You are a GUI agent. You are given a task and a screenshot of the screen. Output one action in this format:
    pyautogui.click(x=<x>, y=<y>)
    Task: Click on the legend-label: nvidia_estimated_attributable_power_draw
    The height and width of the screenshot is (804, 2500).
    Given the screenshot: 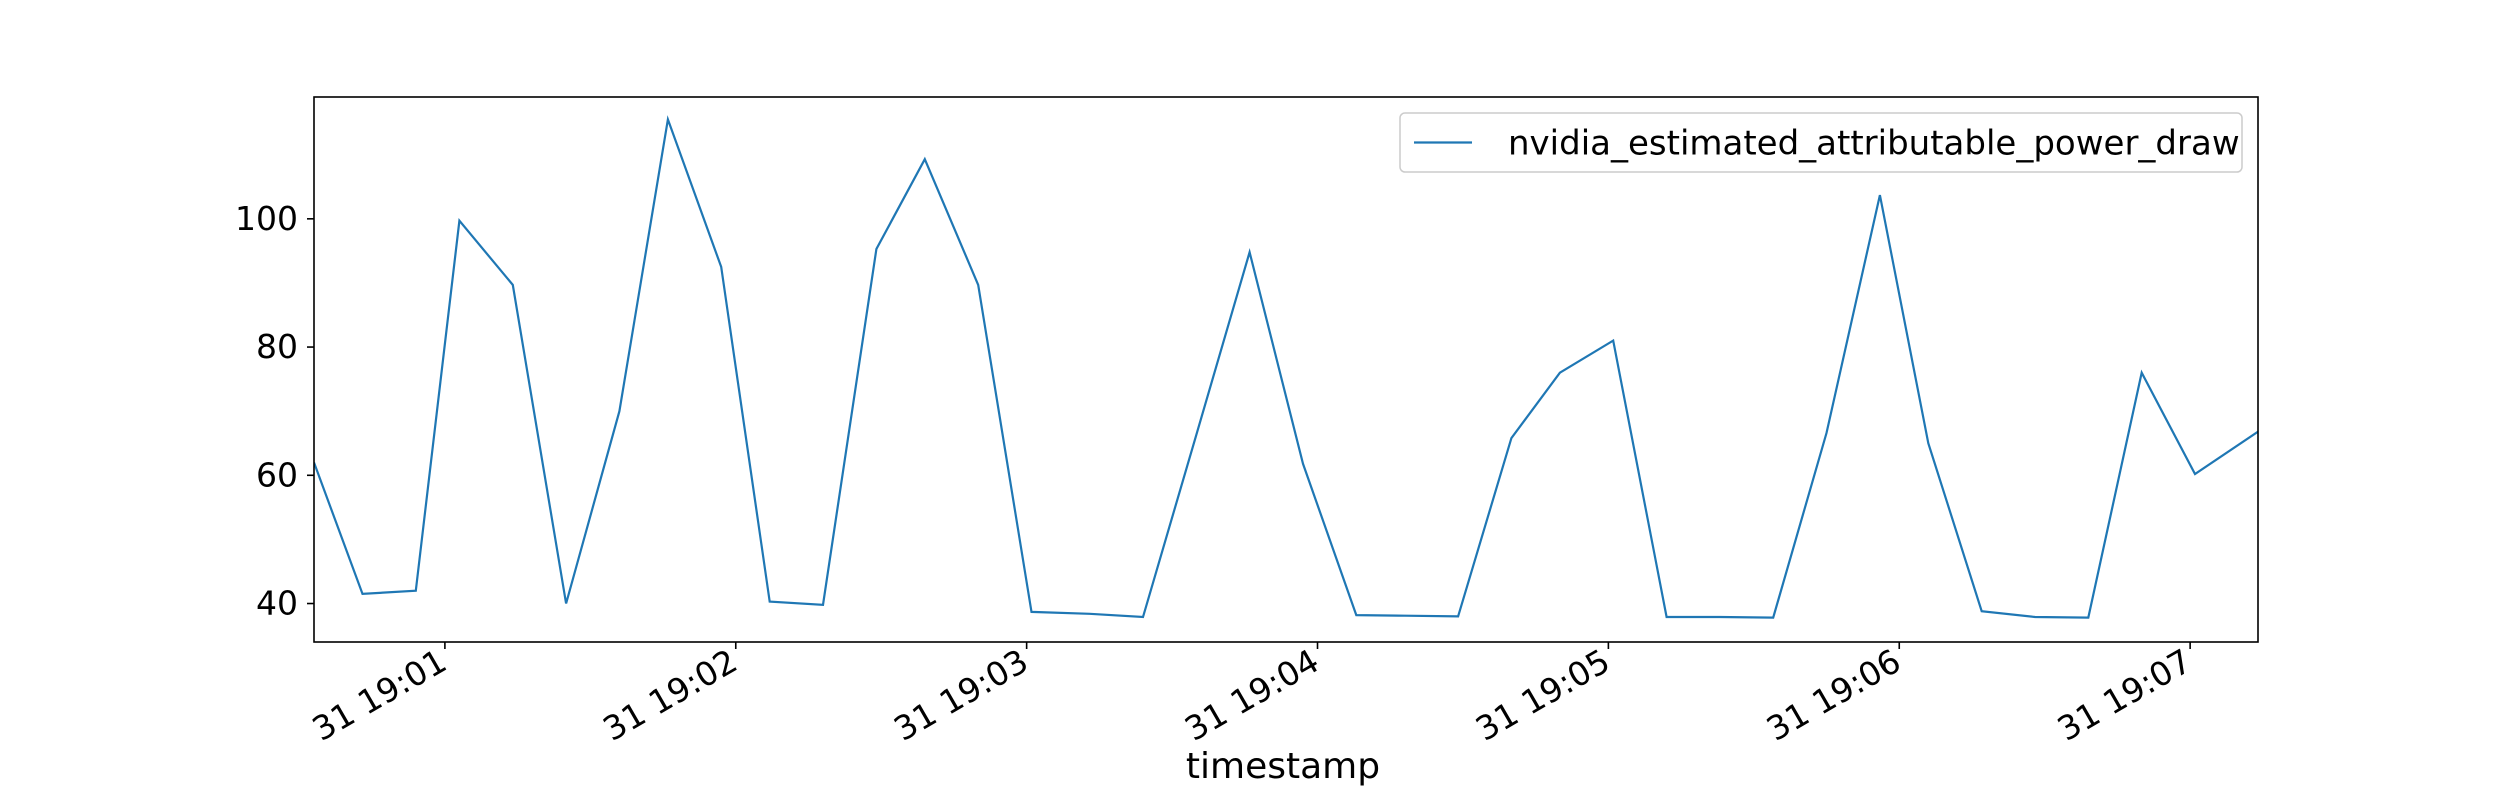 What is the action you would take?
    pyautogui.click(x=1874, y=144)
    